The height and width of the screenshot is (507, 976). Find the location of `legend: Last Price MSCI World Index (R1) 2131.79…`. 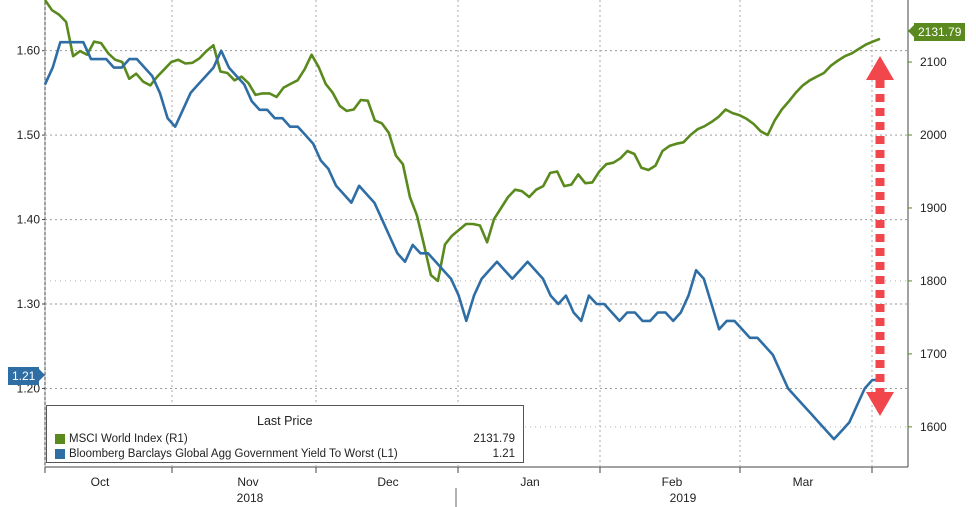

legend: Last Price MSCI World Index (R1) 2131.79… is located at coordinates (285, 434).